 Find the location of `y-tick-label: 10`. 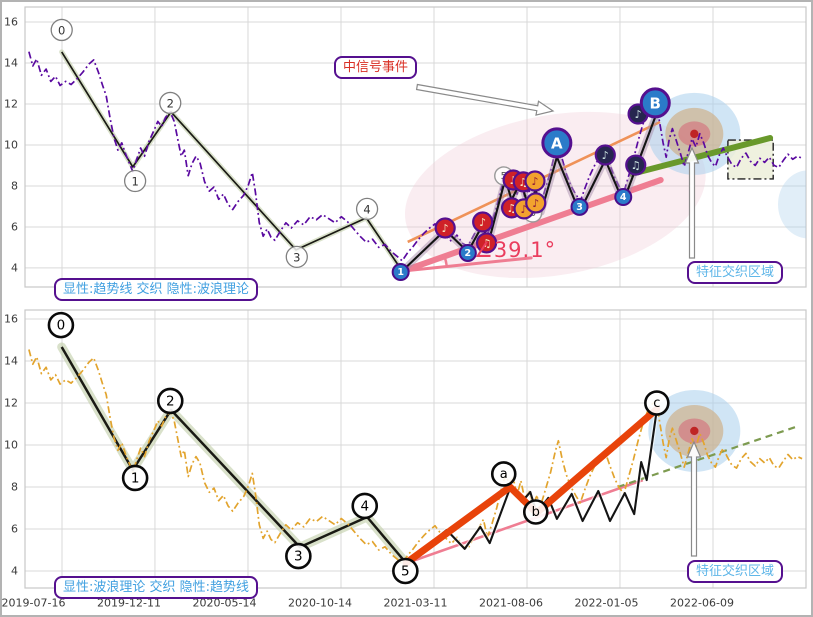

y-tick-label: 10 is located at coordinates (11, 144).